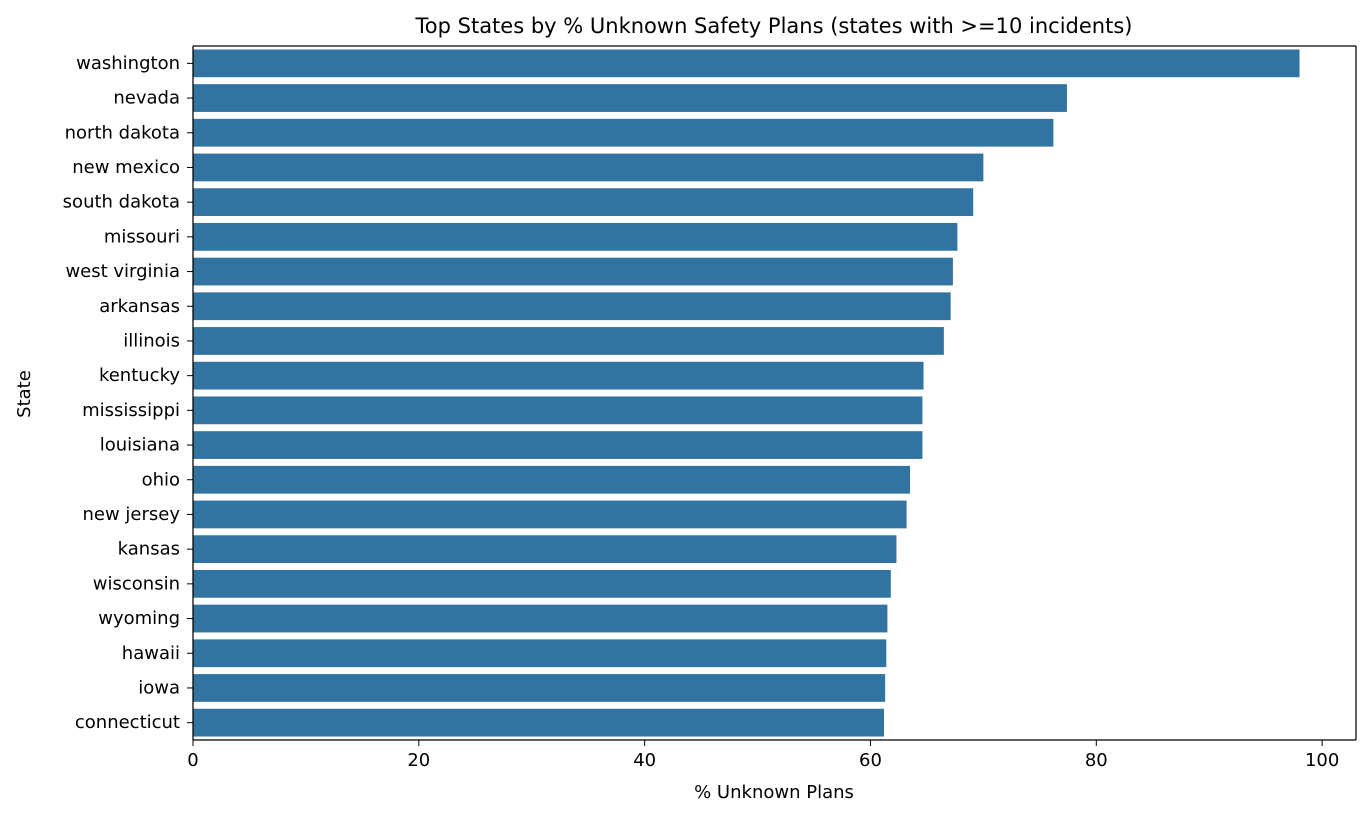 This screenshot has width=1370, height=821. Describe the element at coordinates (192, 760) in the screenshot. I see `x-tick-label: 0` at that location.